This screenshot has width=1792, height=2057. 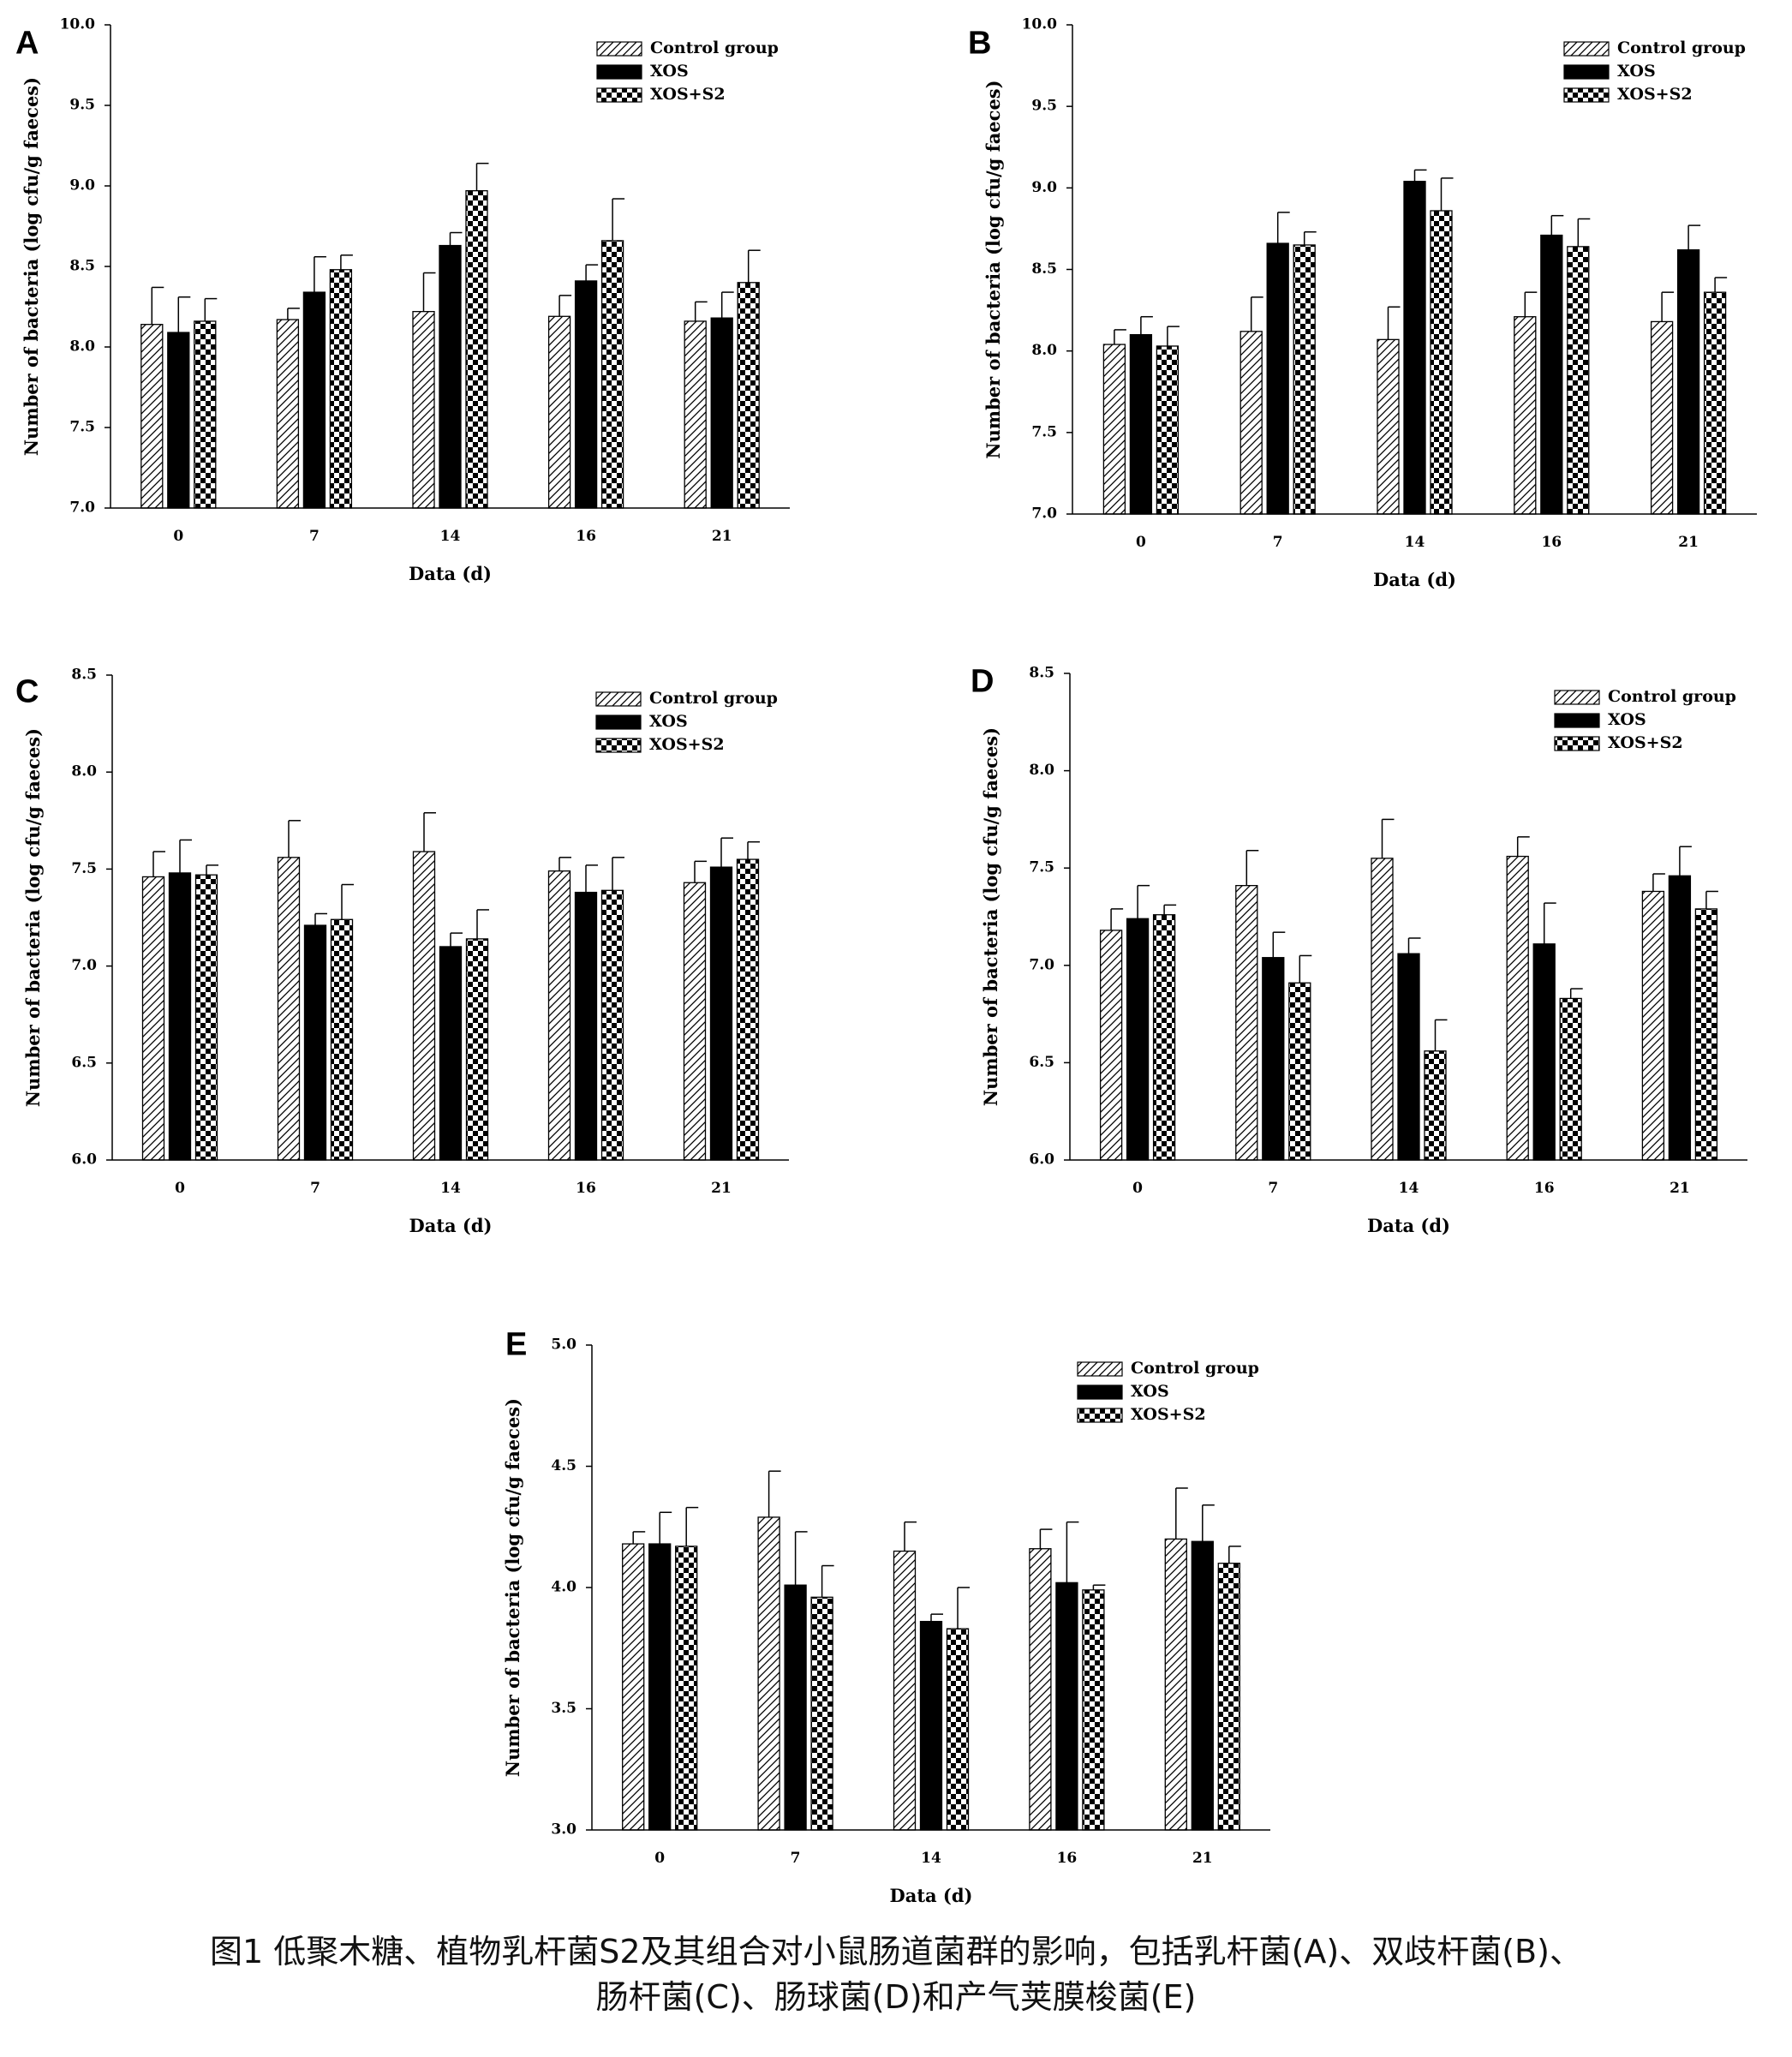 I want to click on y-tick-label: 4.0, so click(x=563, y=1588).